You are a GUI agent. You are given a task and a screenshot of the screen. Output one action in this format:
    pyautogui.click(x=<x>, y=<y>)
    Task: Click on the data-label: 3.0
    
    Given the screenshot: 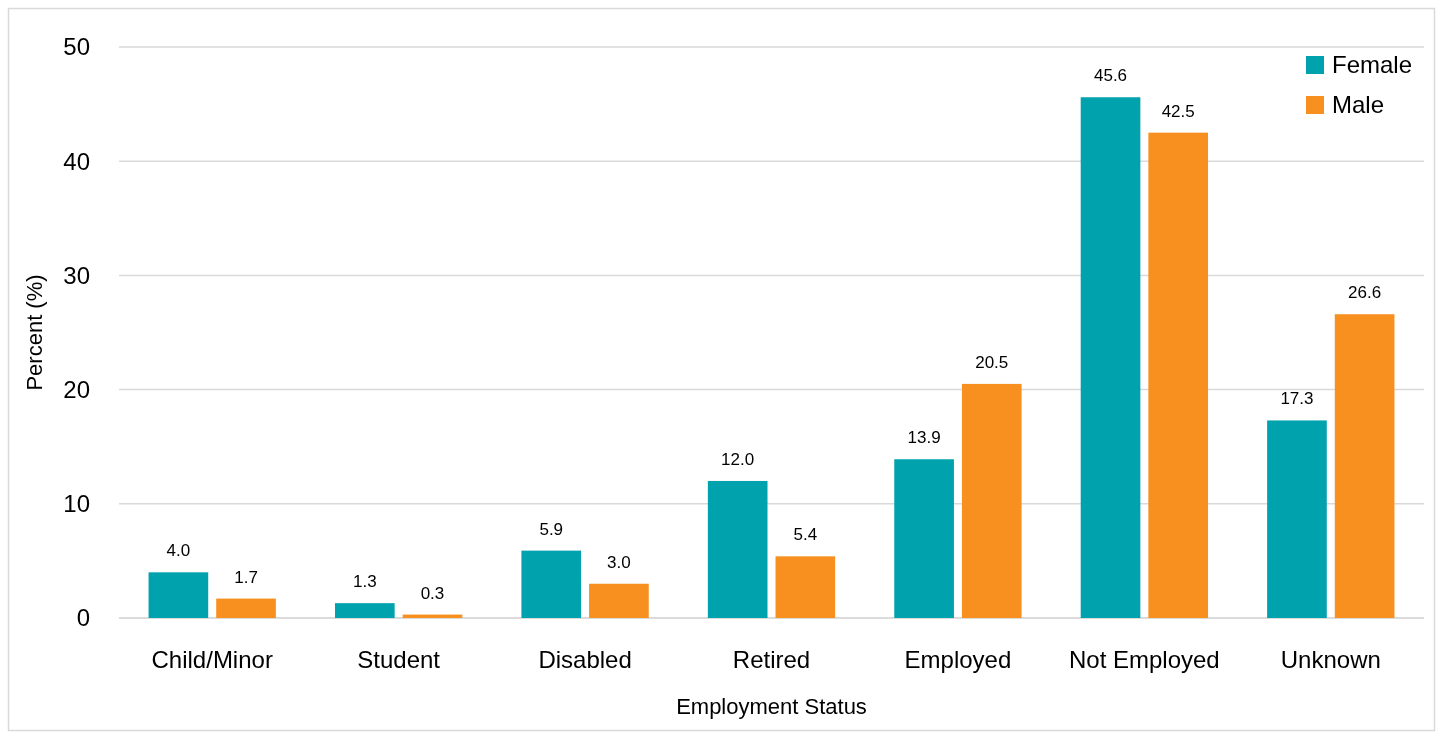 What is the action you would take?
    pyautogui.click(x=619, y=562)
    